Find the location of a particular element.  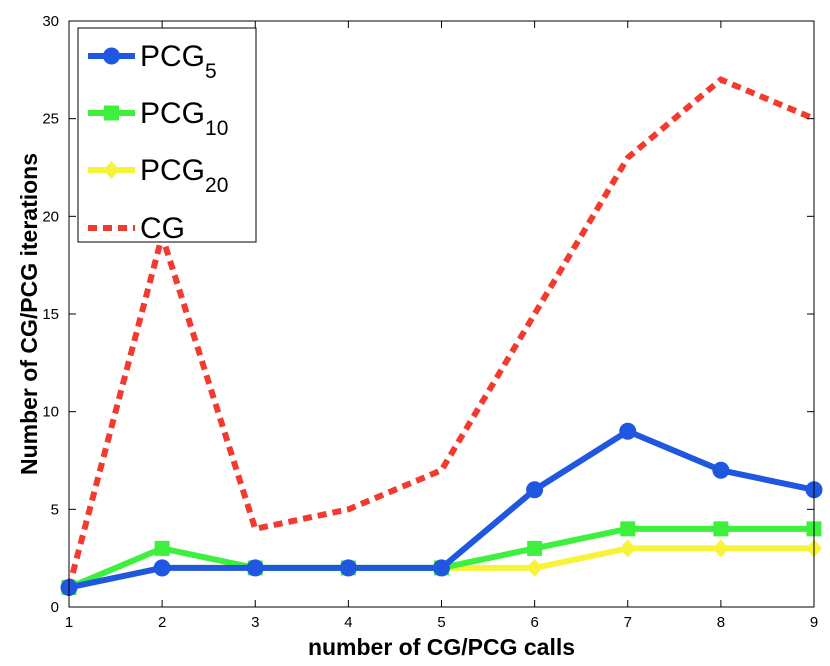

x-tick-label: 8 is located at coordinates (721, 622).